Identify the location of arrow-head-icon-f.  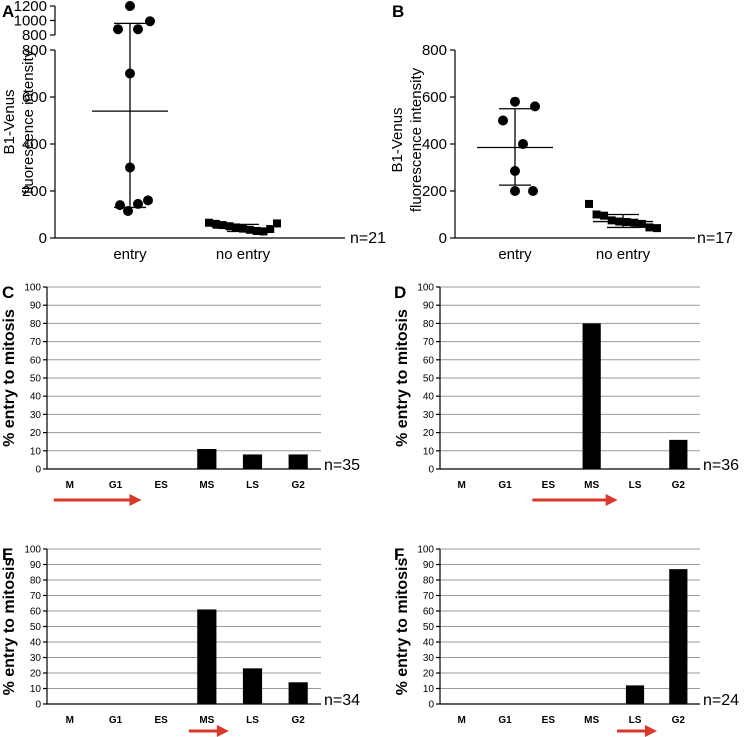
(651, 731).